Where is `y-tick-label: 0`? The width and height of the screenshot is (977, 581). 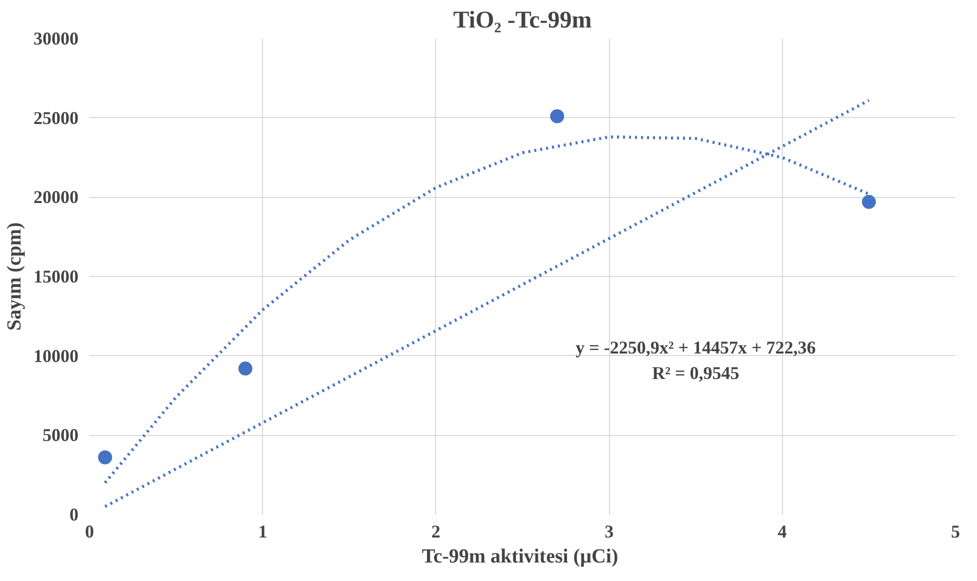
y-tick-label: 0 is located at coordinates (74, 514).